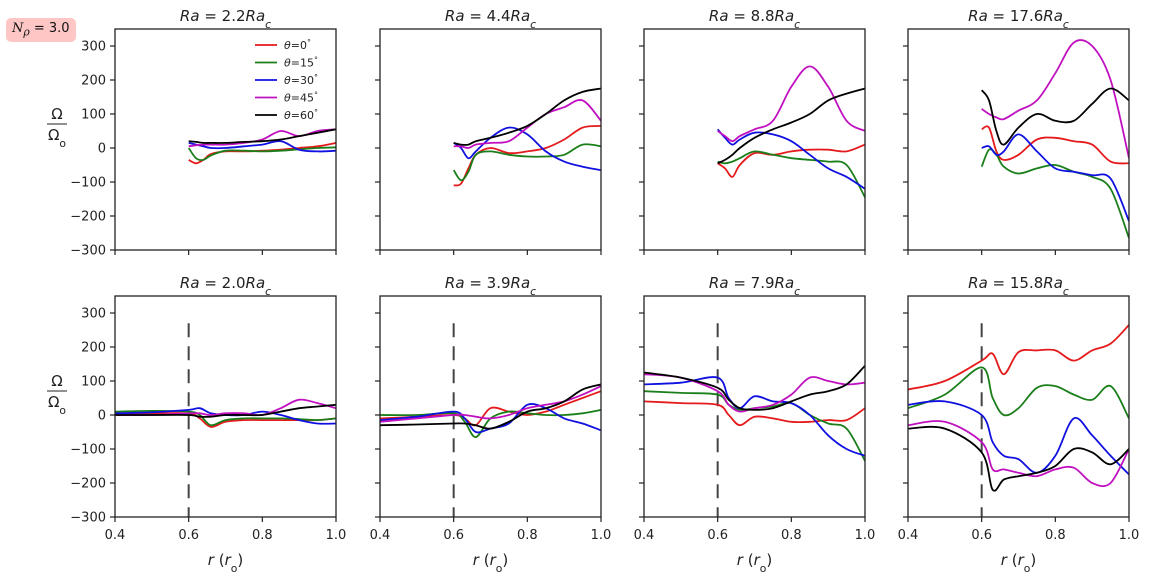 This screenshot has width=1152, height=576. I want to click on math-span: = 8.8, so click(752, 16).